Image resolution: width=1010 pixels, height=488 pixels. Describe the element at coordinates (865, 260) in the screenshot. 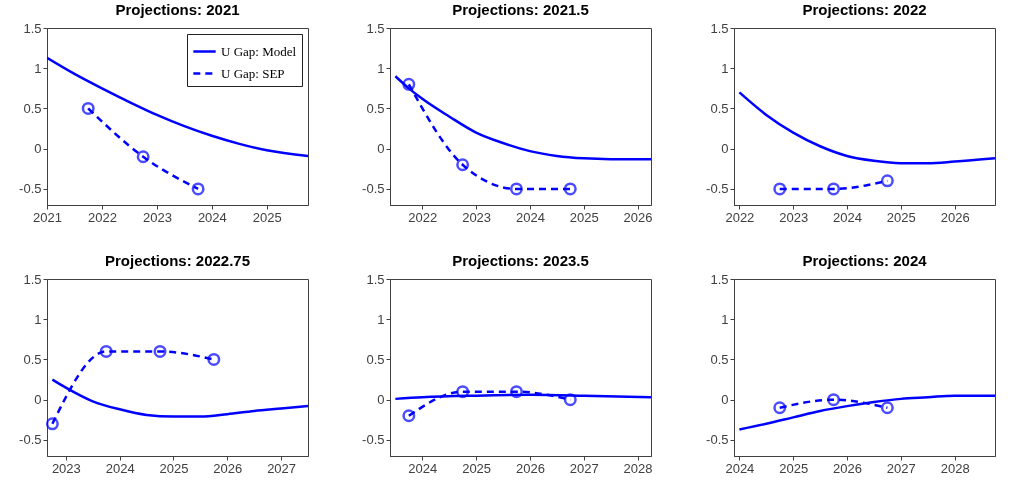

I see `chart-title: Projections: 2024` at that location.